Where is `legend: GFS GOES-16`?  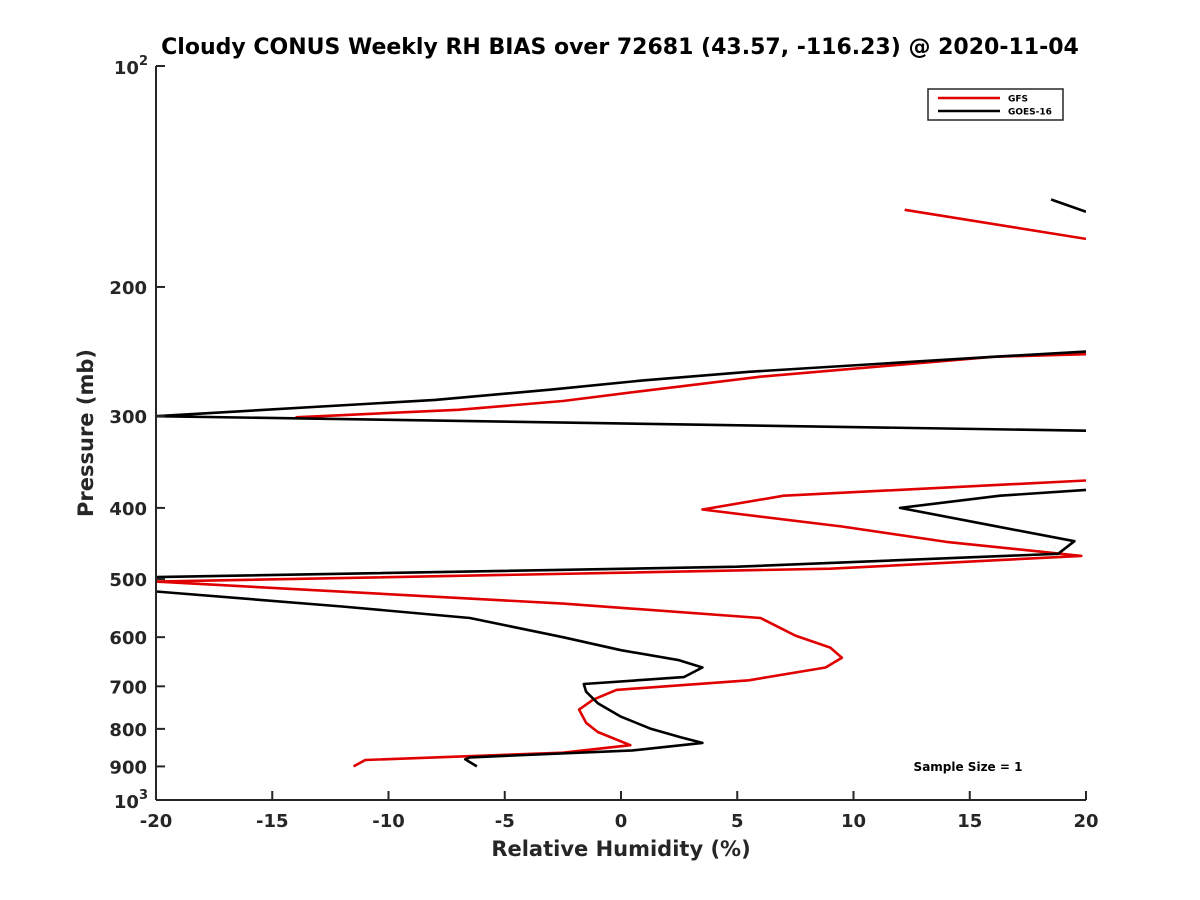 legend: GFS GOES-16 is located at coordinates (995, 104).